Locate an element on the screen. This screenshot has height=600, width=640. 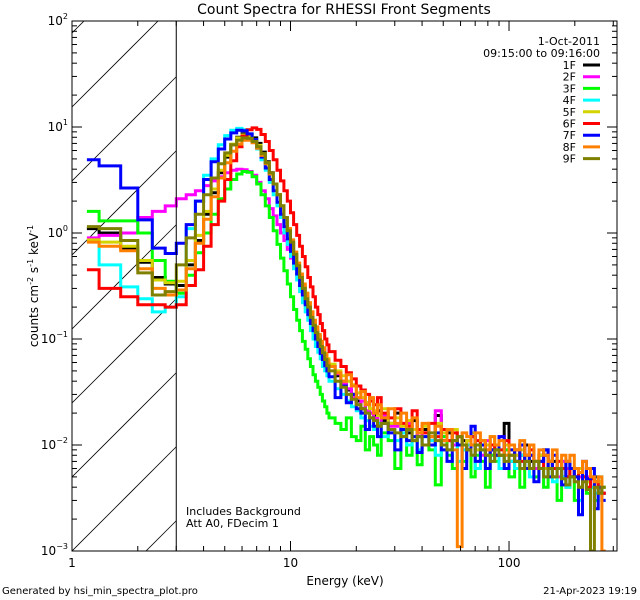
legend-label: 5F is located at coordinates (569, 112).